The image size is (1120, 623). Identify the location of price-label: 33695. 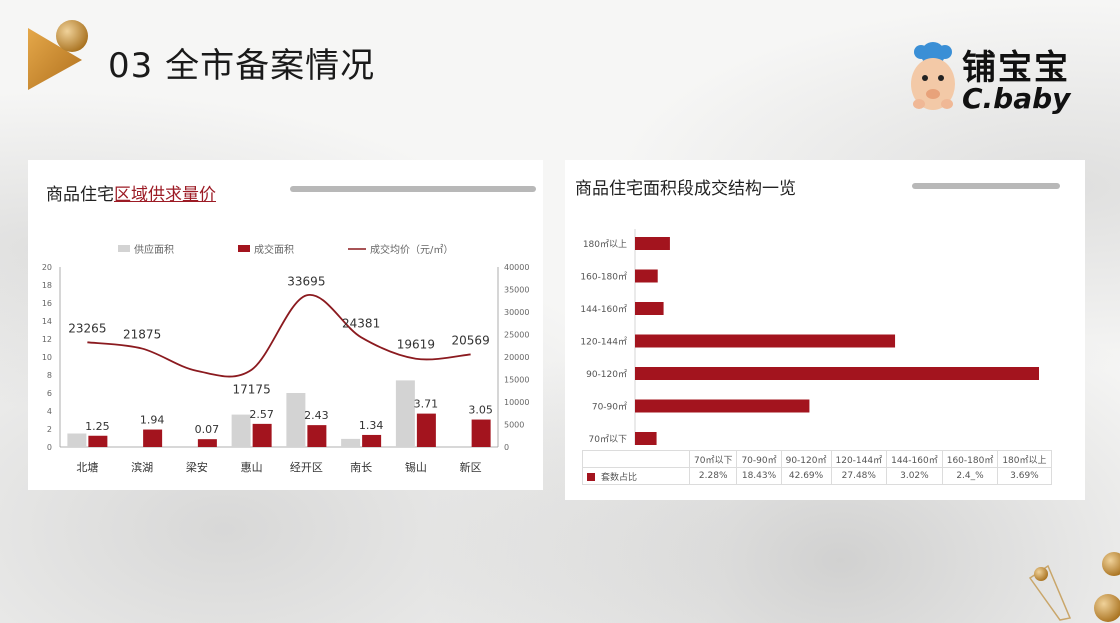
(306, 281).